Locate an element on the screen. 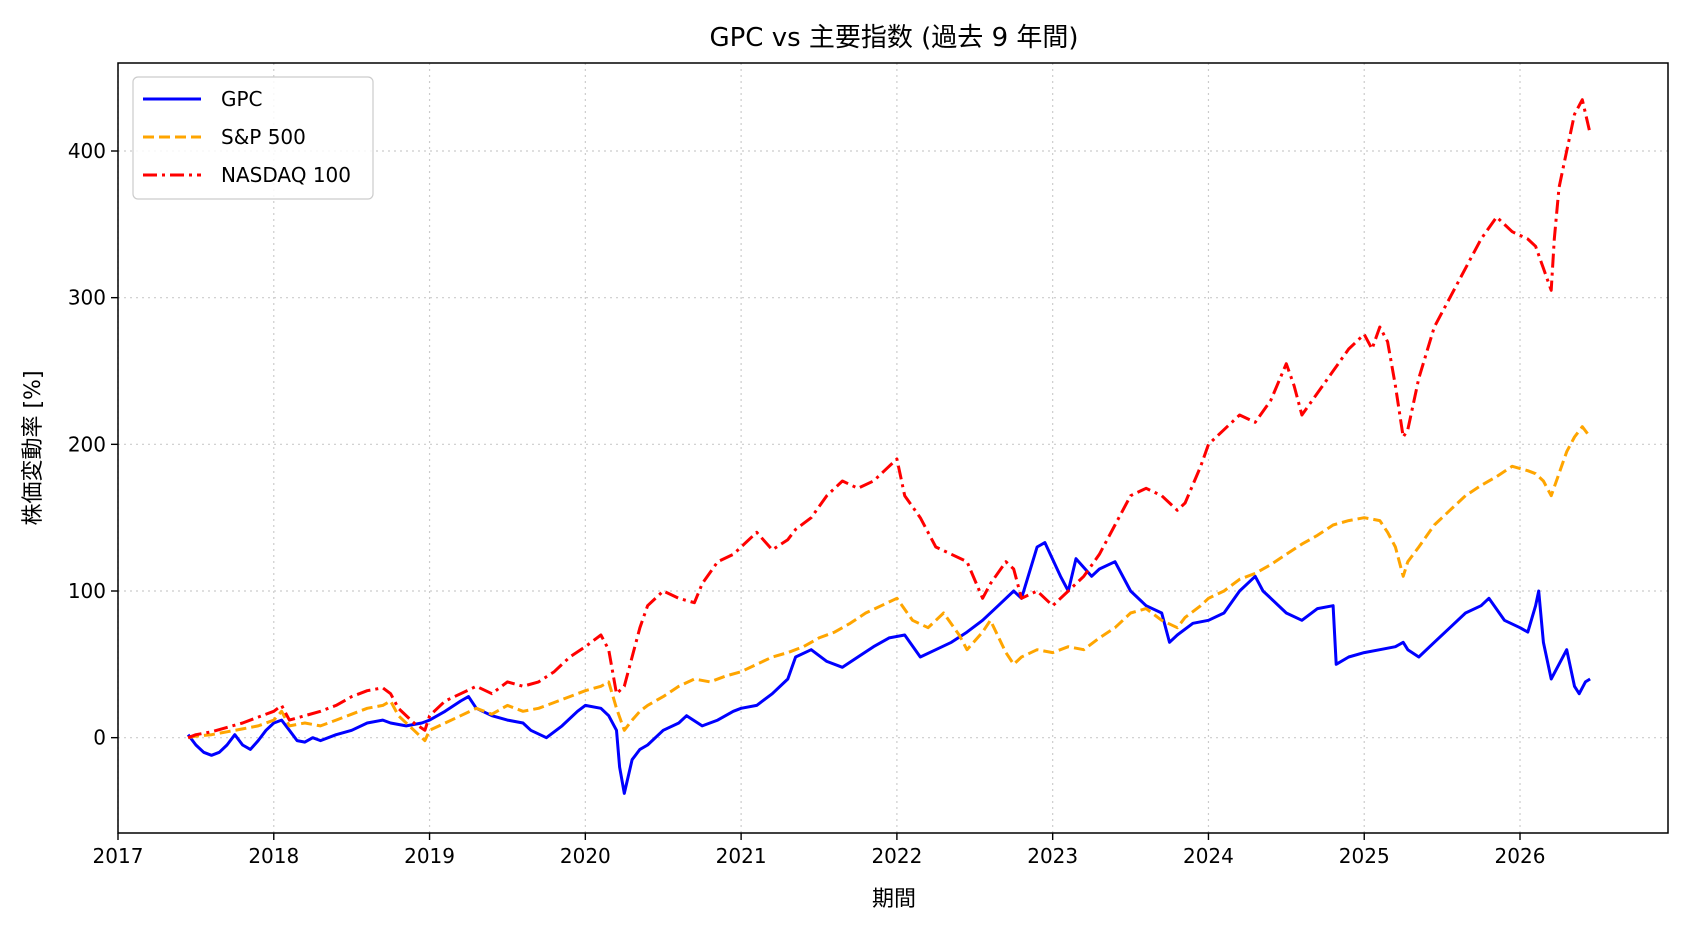 This screenshot has width=1688, height=932. x-axis-title: 期間 is located at coordinates (894, 899).